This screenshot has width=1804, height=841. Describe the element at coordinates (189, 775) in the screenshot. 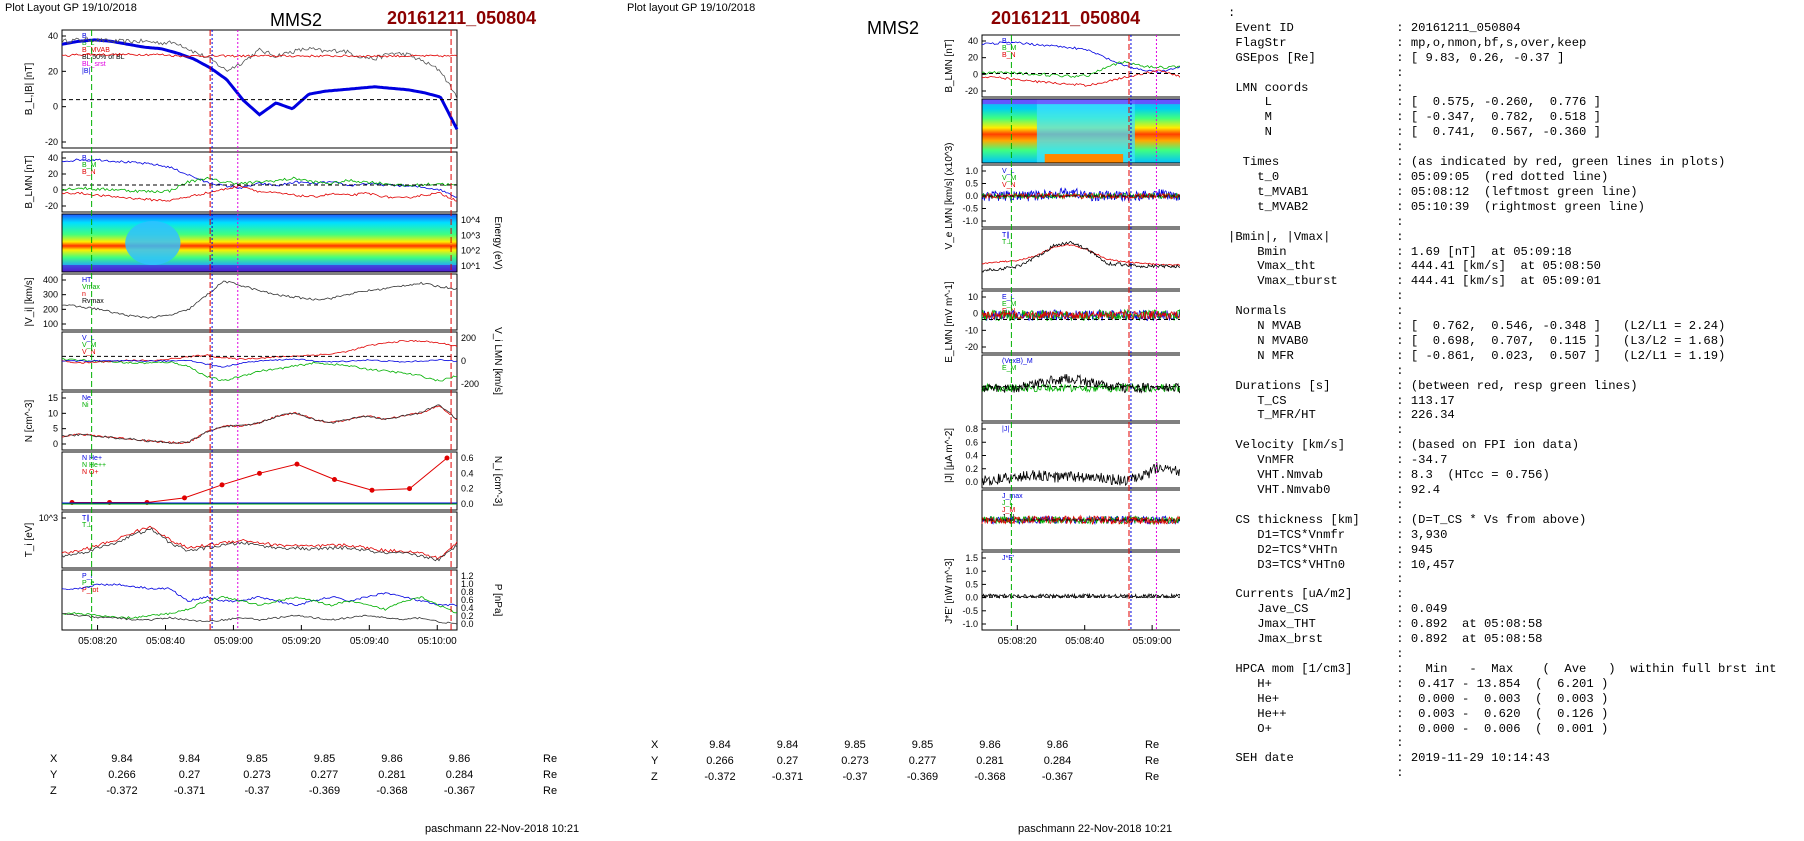

I see `position-value: 0.27` at that location.